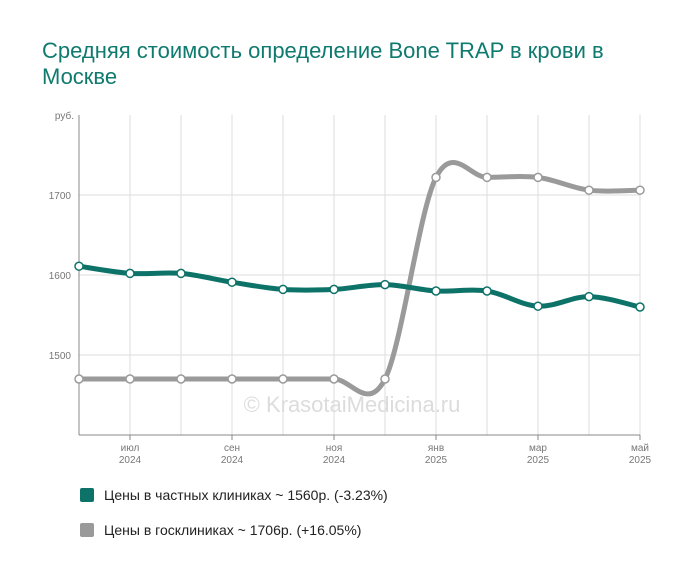 The height and width of the screenshot is (578, 700). I want to click on legend-item-public: Цены в госклиниках ~ 1706р. (+16.05%), so click(220, 530).